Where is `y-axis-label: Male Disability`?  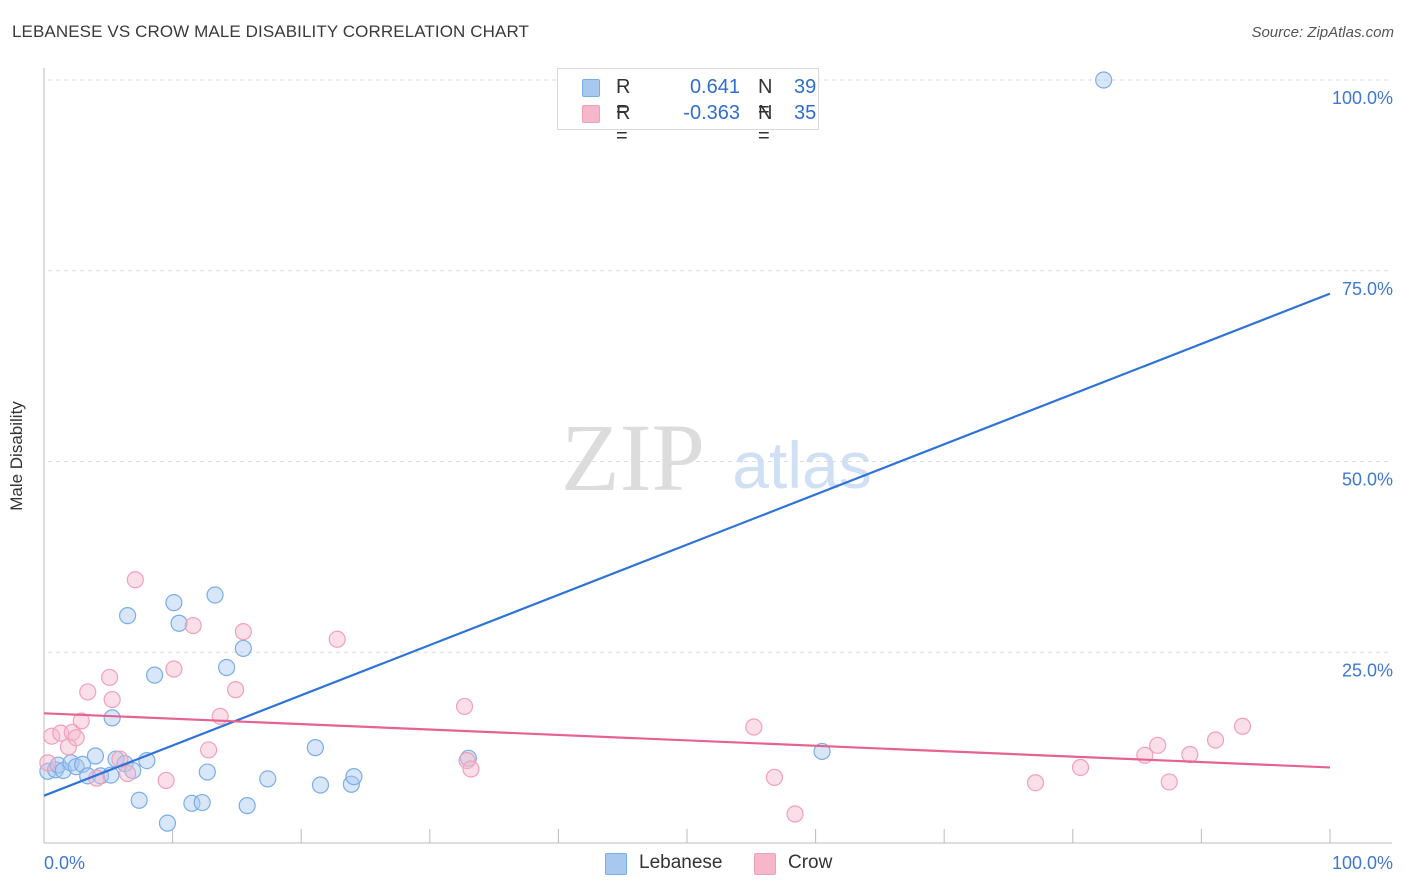
y-axis-label: Male Disability is located at coordinates (16, 456).